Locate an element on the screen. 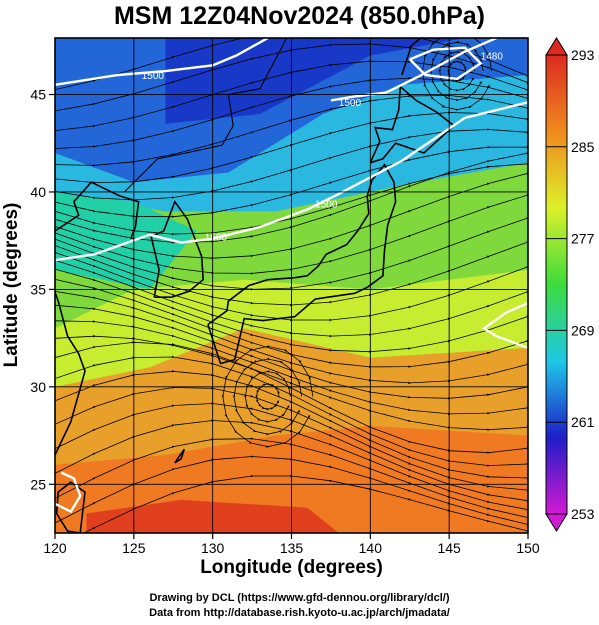 The height and width of the screenshot is (625, 599). y-axis-ticks: 25 30 35 40 45 is located at coordinates (42, 289).